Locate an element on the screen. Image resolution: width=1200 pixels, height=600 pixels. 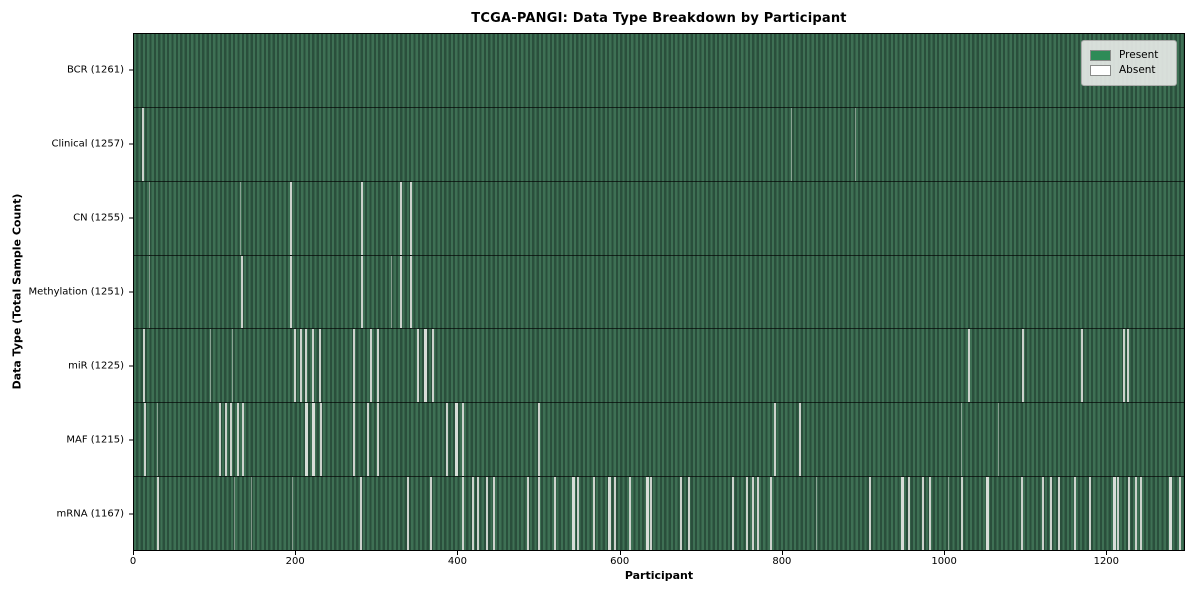
y-tick-label: BCR (1261) is located at coordinates (95, 70).